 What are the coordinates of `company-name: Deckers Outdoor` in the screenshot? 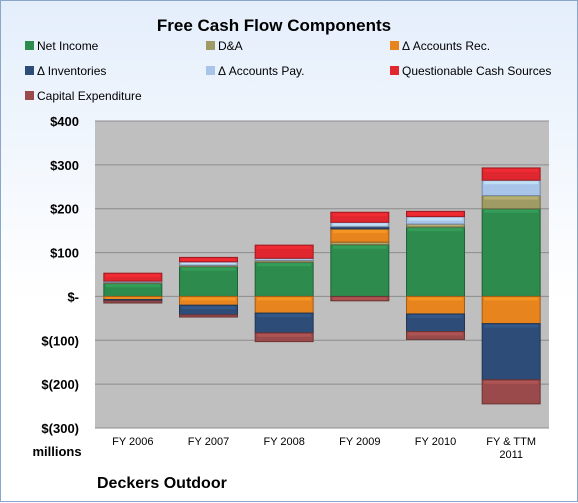 It's located at (162, 483).